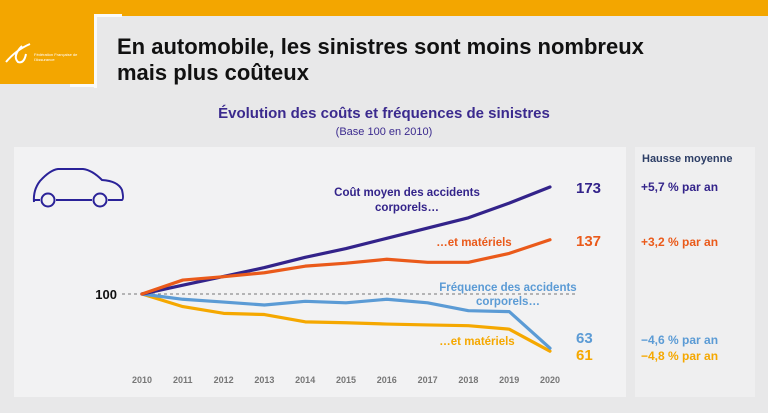 The height and width of the screenshot is (413, 768). Describe the element at coordinates (680, 187) in the screenshot. I see `rate-cost-bodily: +5,7 % par an` at that location.